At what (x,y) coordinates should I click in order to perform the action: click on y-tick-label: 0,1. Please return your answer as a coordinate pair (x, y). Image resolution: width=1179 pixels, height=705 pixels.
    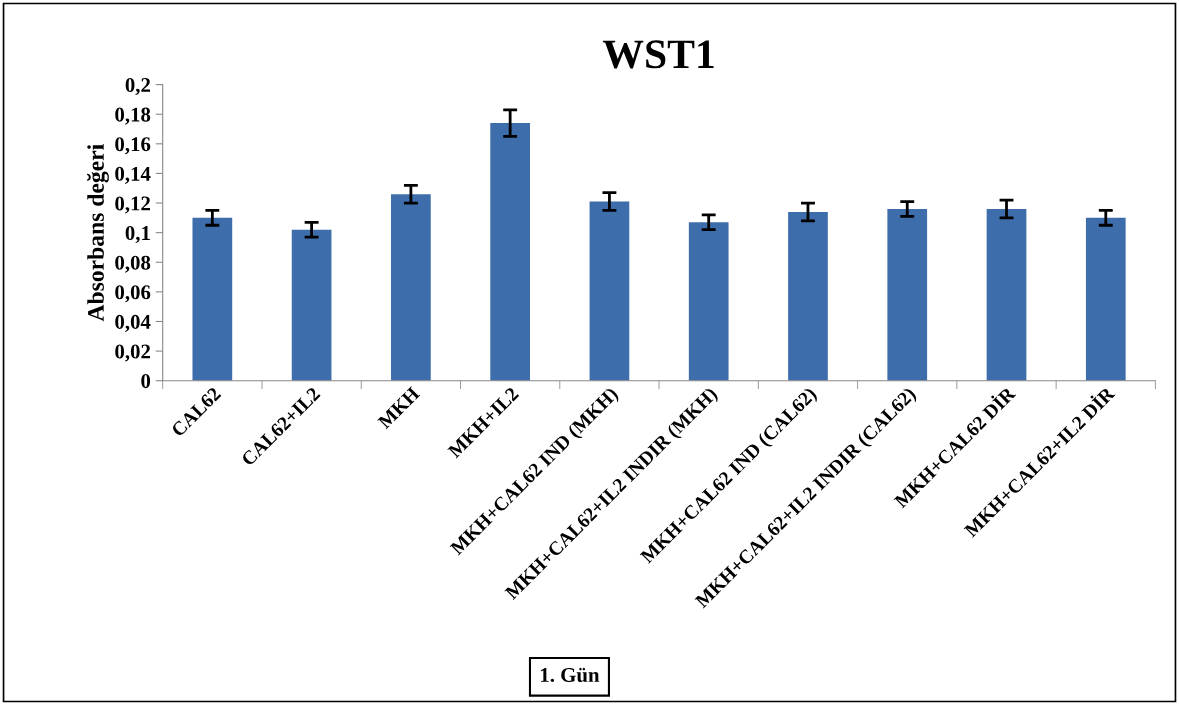
    Looking at the image, I should click on (137, 235).